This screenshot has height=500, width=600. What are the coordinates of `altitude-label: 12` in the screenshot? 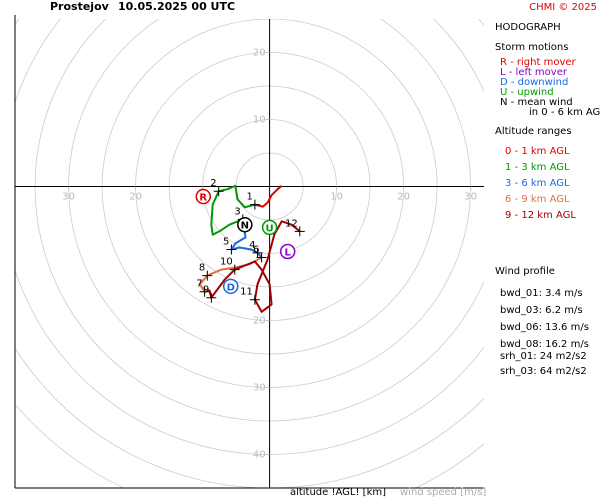 It's located at (291, 223).